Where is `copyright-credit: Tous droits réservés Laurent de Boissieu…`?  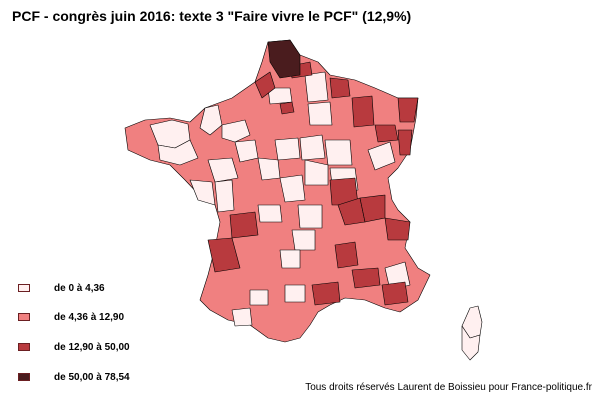
copyright-credit: Tous droits réservés Laurent de Boissieu… is located at coordinates (448, 387).